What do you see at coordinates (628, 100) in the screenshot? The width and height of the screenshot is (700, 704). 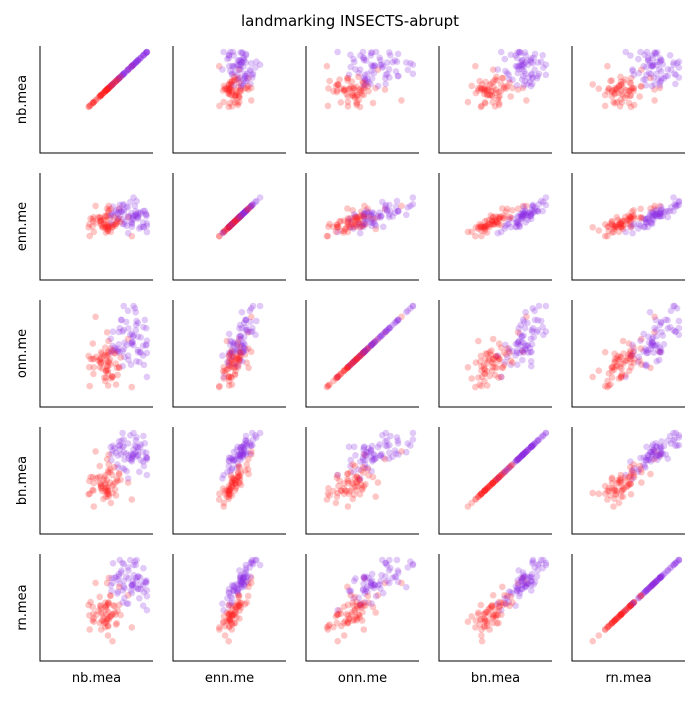 I see `axis-spine` at bounding box center [628, 100].